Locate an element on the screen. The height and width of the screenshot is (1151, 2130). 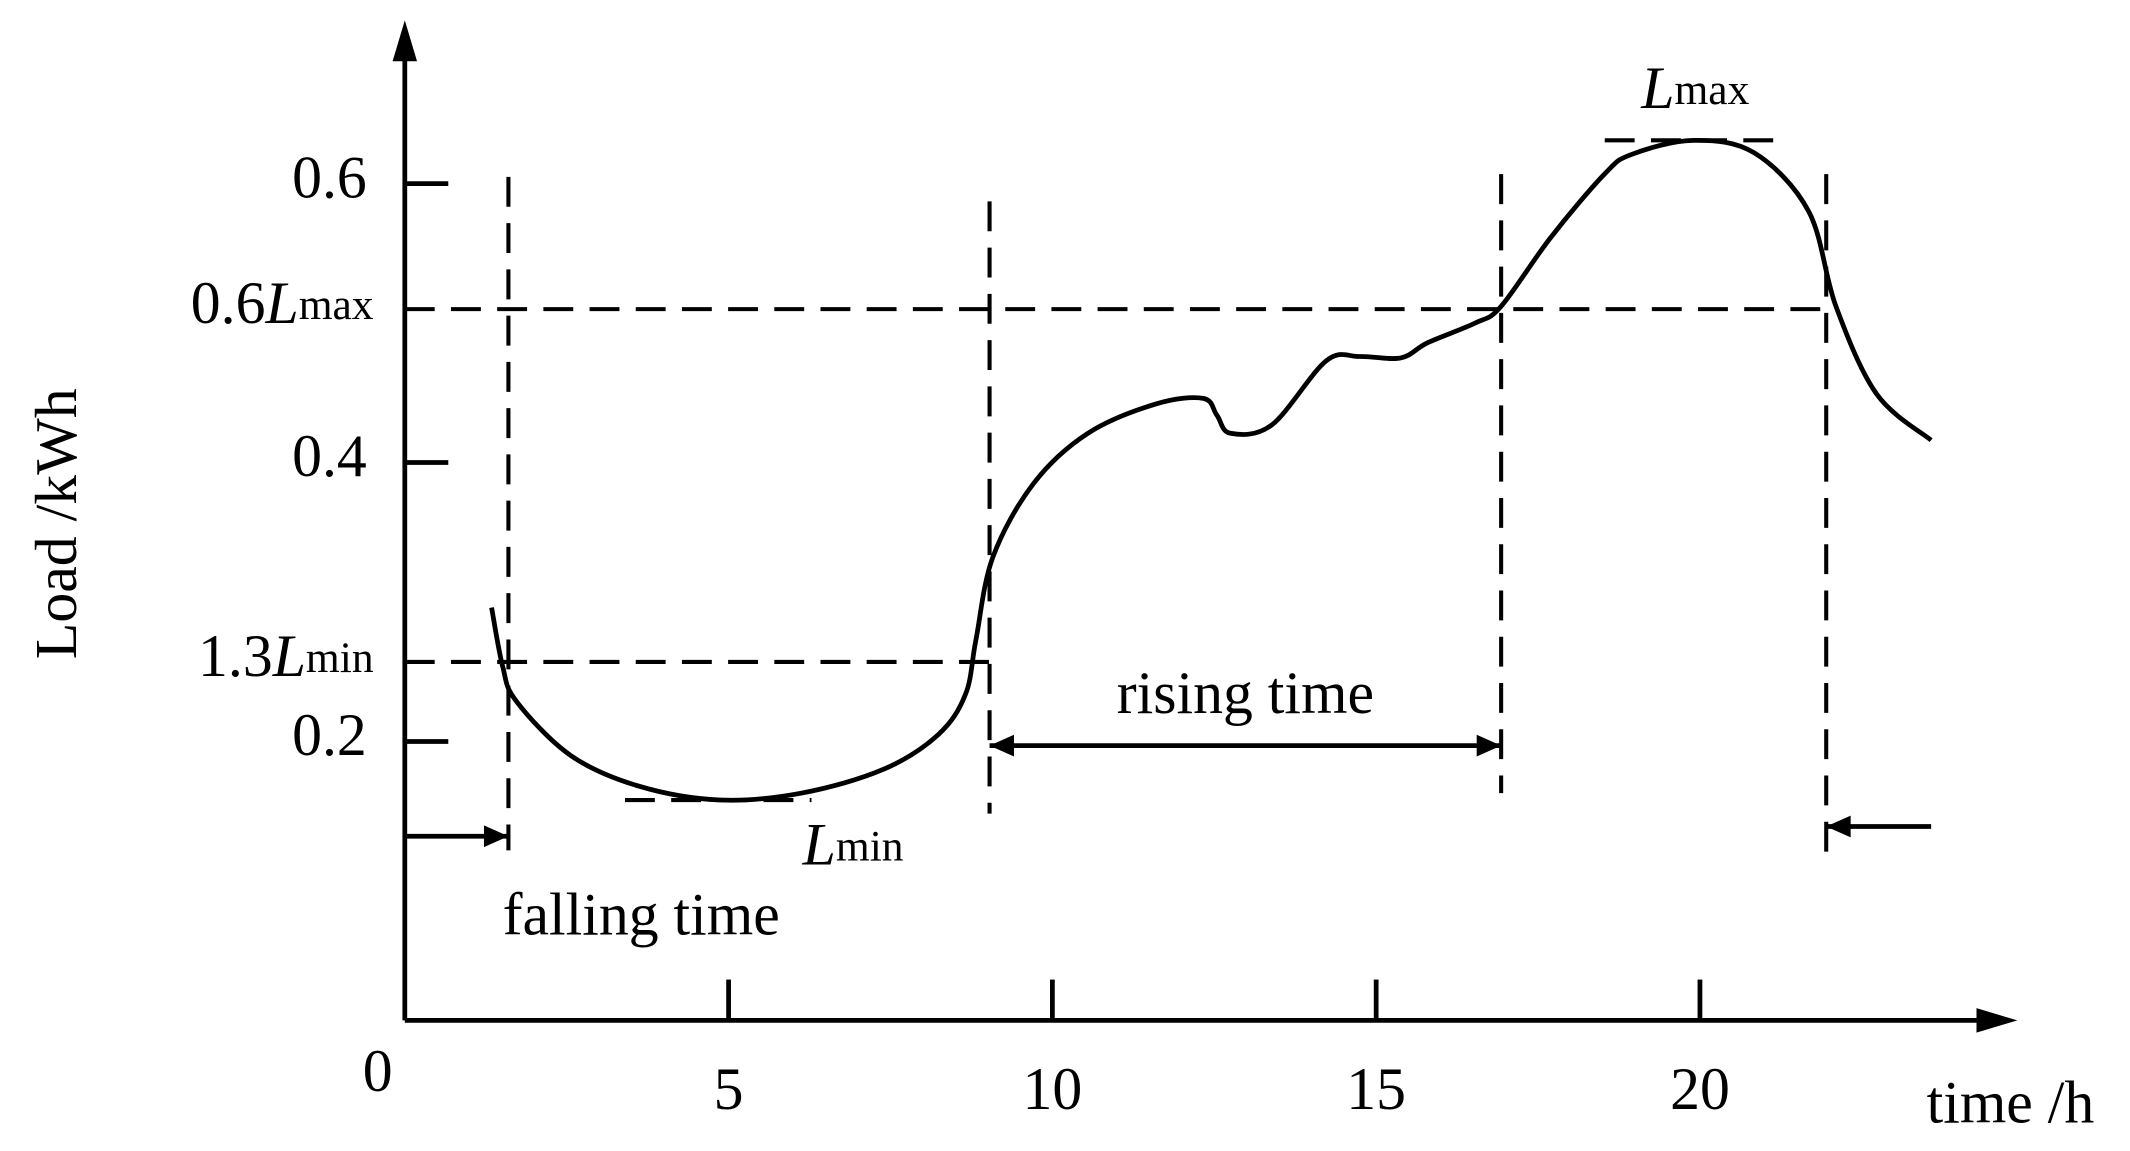
y-tick-label: 0.2 is located at coordinates (329, 735).